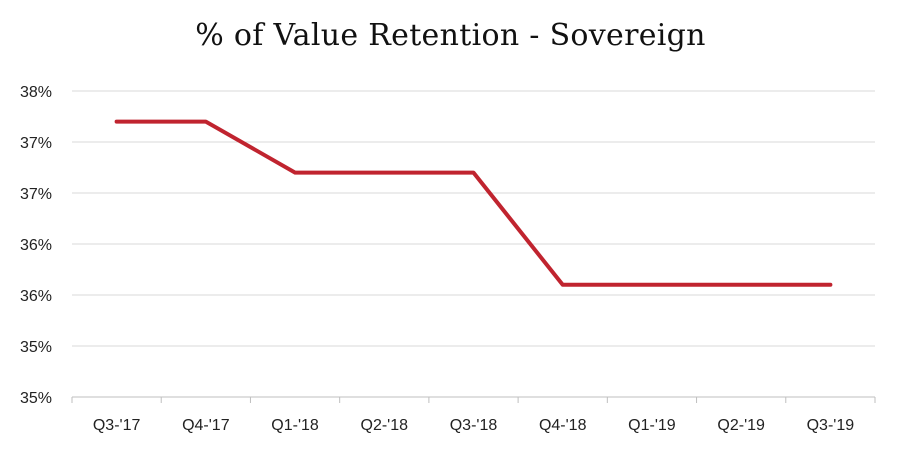  Describe the element at coordinates (473, 399) in the screenshot. I see `axes` at that location.